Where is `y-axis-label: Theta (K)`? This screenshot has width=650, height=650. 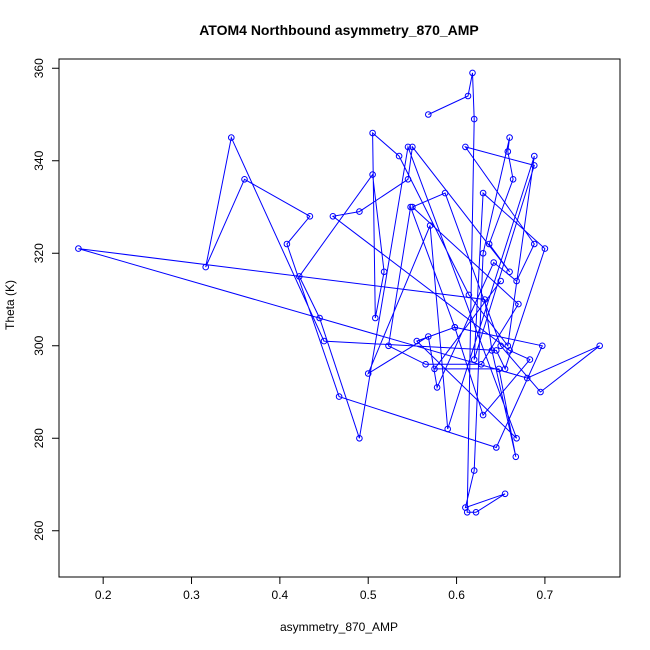 y-axis-label: Theta (K) is located at coordinates (10, 305).